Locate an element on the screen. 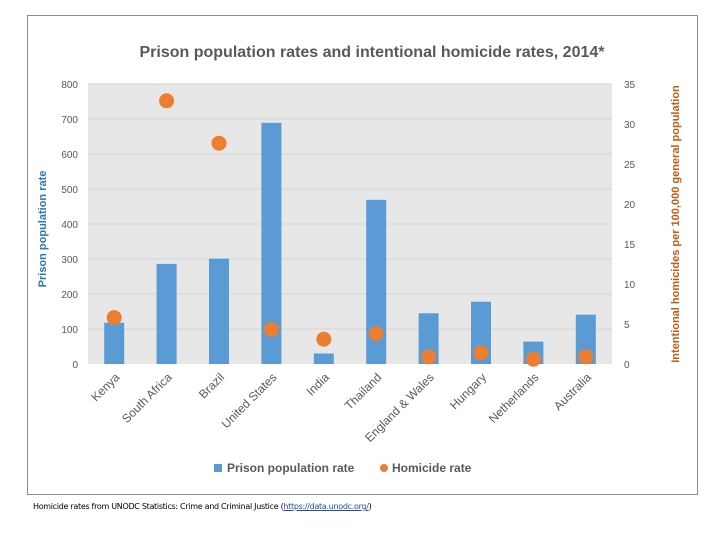 This screenshot has width=720, height=540. y-tick-label: 200 is located at coordinates (69, 295).